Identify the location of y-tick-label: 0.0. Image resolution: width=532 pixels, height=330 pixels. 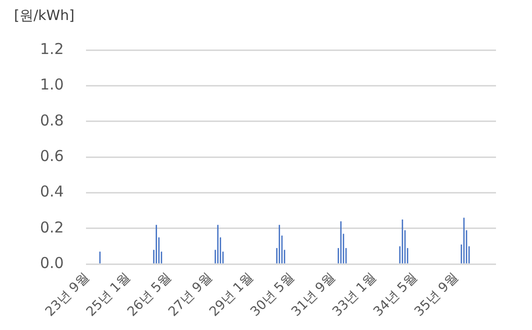
(52, 263).